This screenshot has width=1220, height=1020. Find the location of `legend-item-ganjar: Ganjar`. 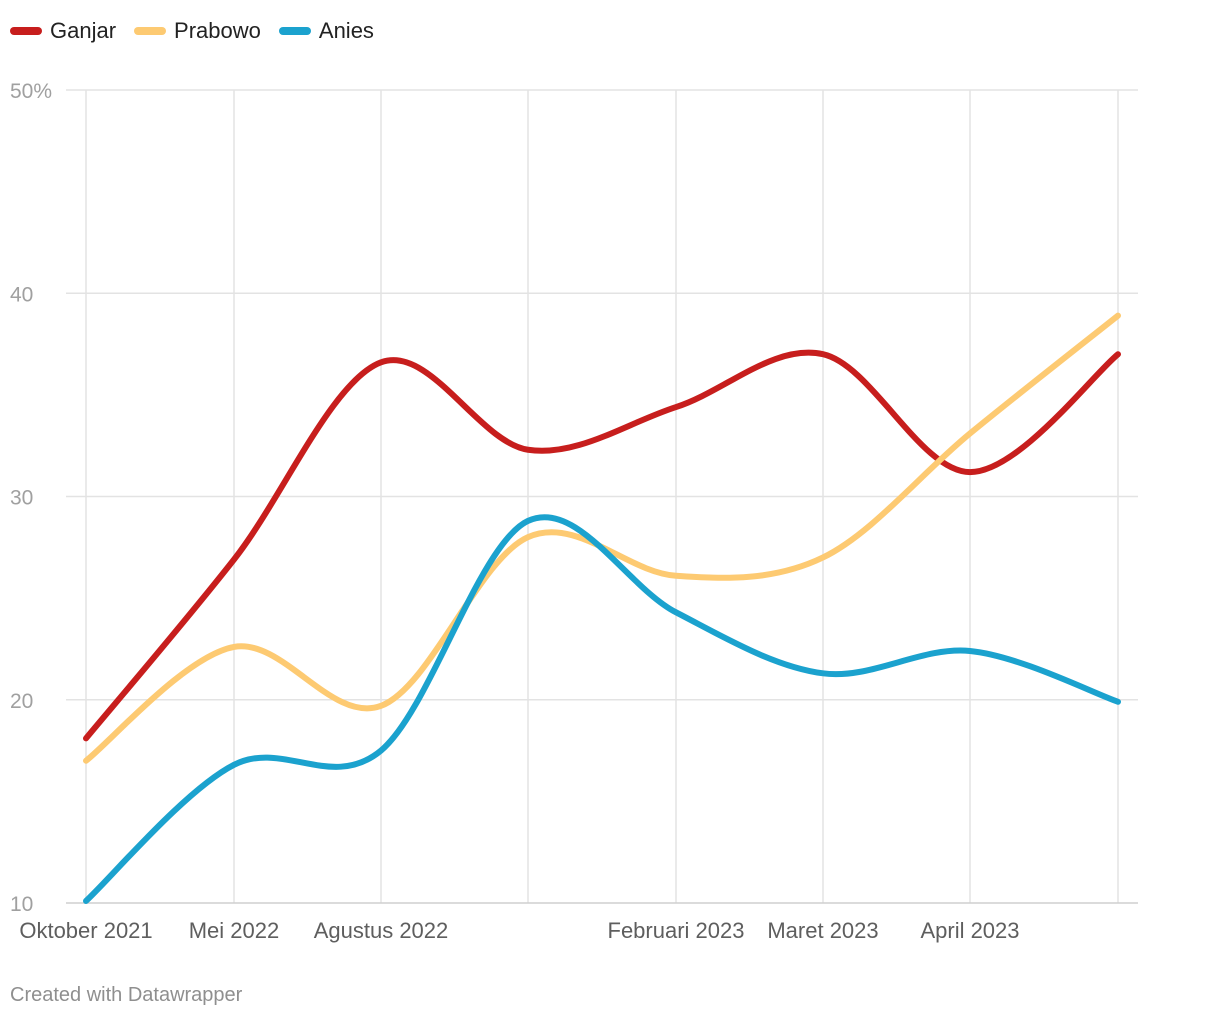

legend-item-ganjar: Ganjar is located at coordinates (63, 31).